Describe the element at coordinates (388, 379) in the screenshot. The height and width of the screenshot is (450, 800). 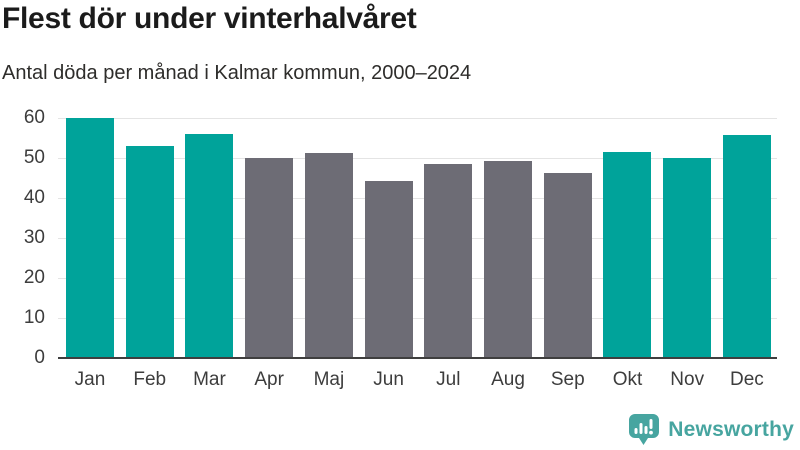
I see `x-tick-label-jun: Jun` at that location.